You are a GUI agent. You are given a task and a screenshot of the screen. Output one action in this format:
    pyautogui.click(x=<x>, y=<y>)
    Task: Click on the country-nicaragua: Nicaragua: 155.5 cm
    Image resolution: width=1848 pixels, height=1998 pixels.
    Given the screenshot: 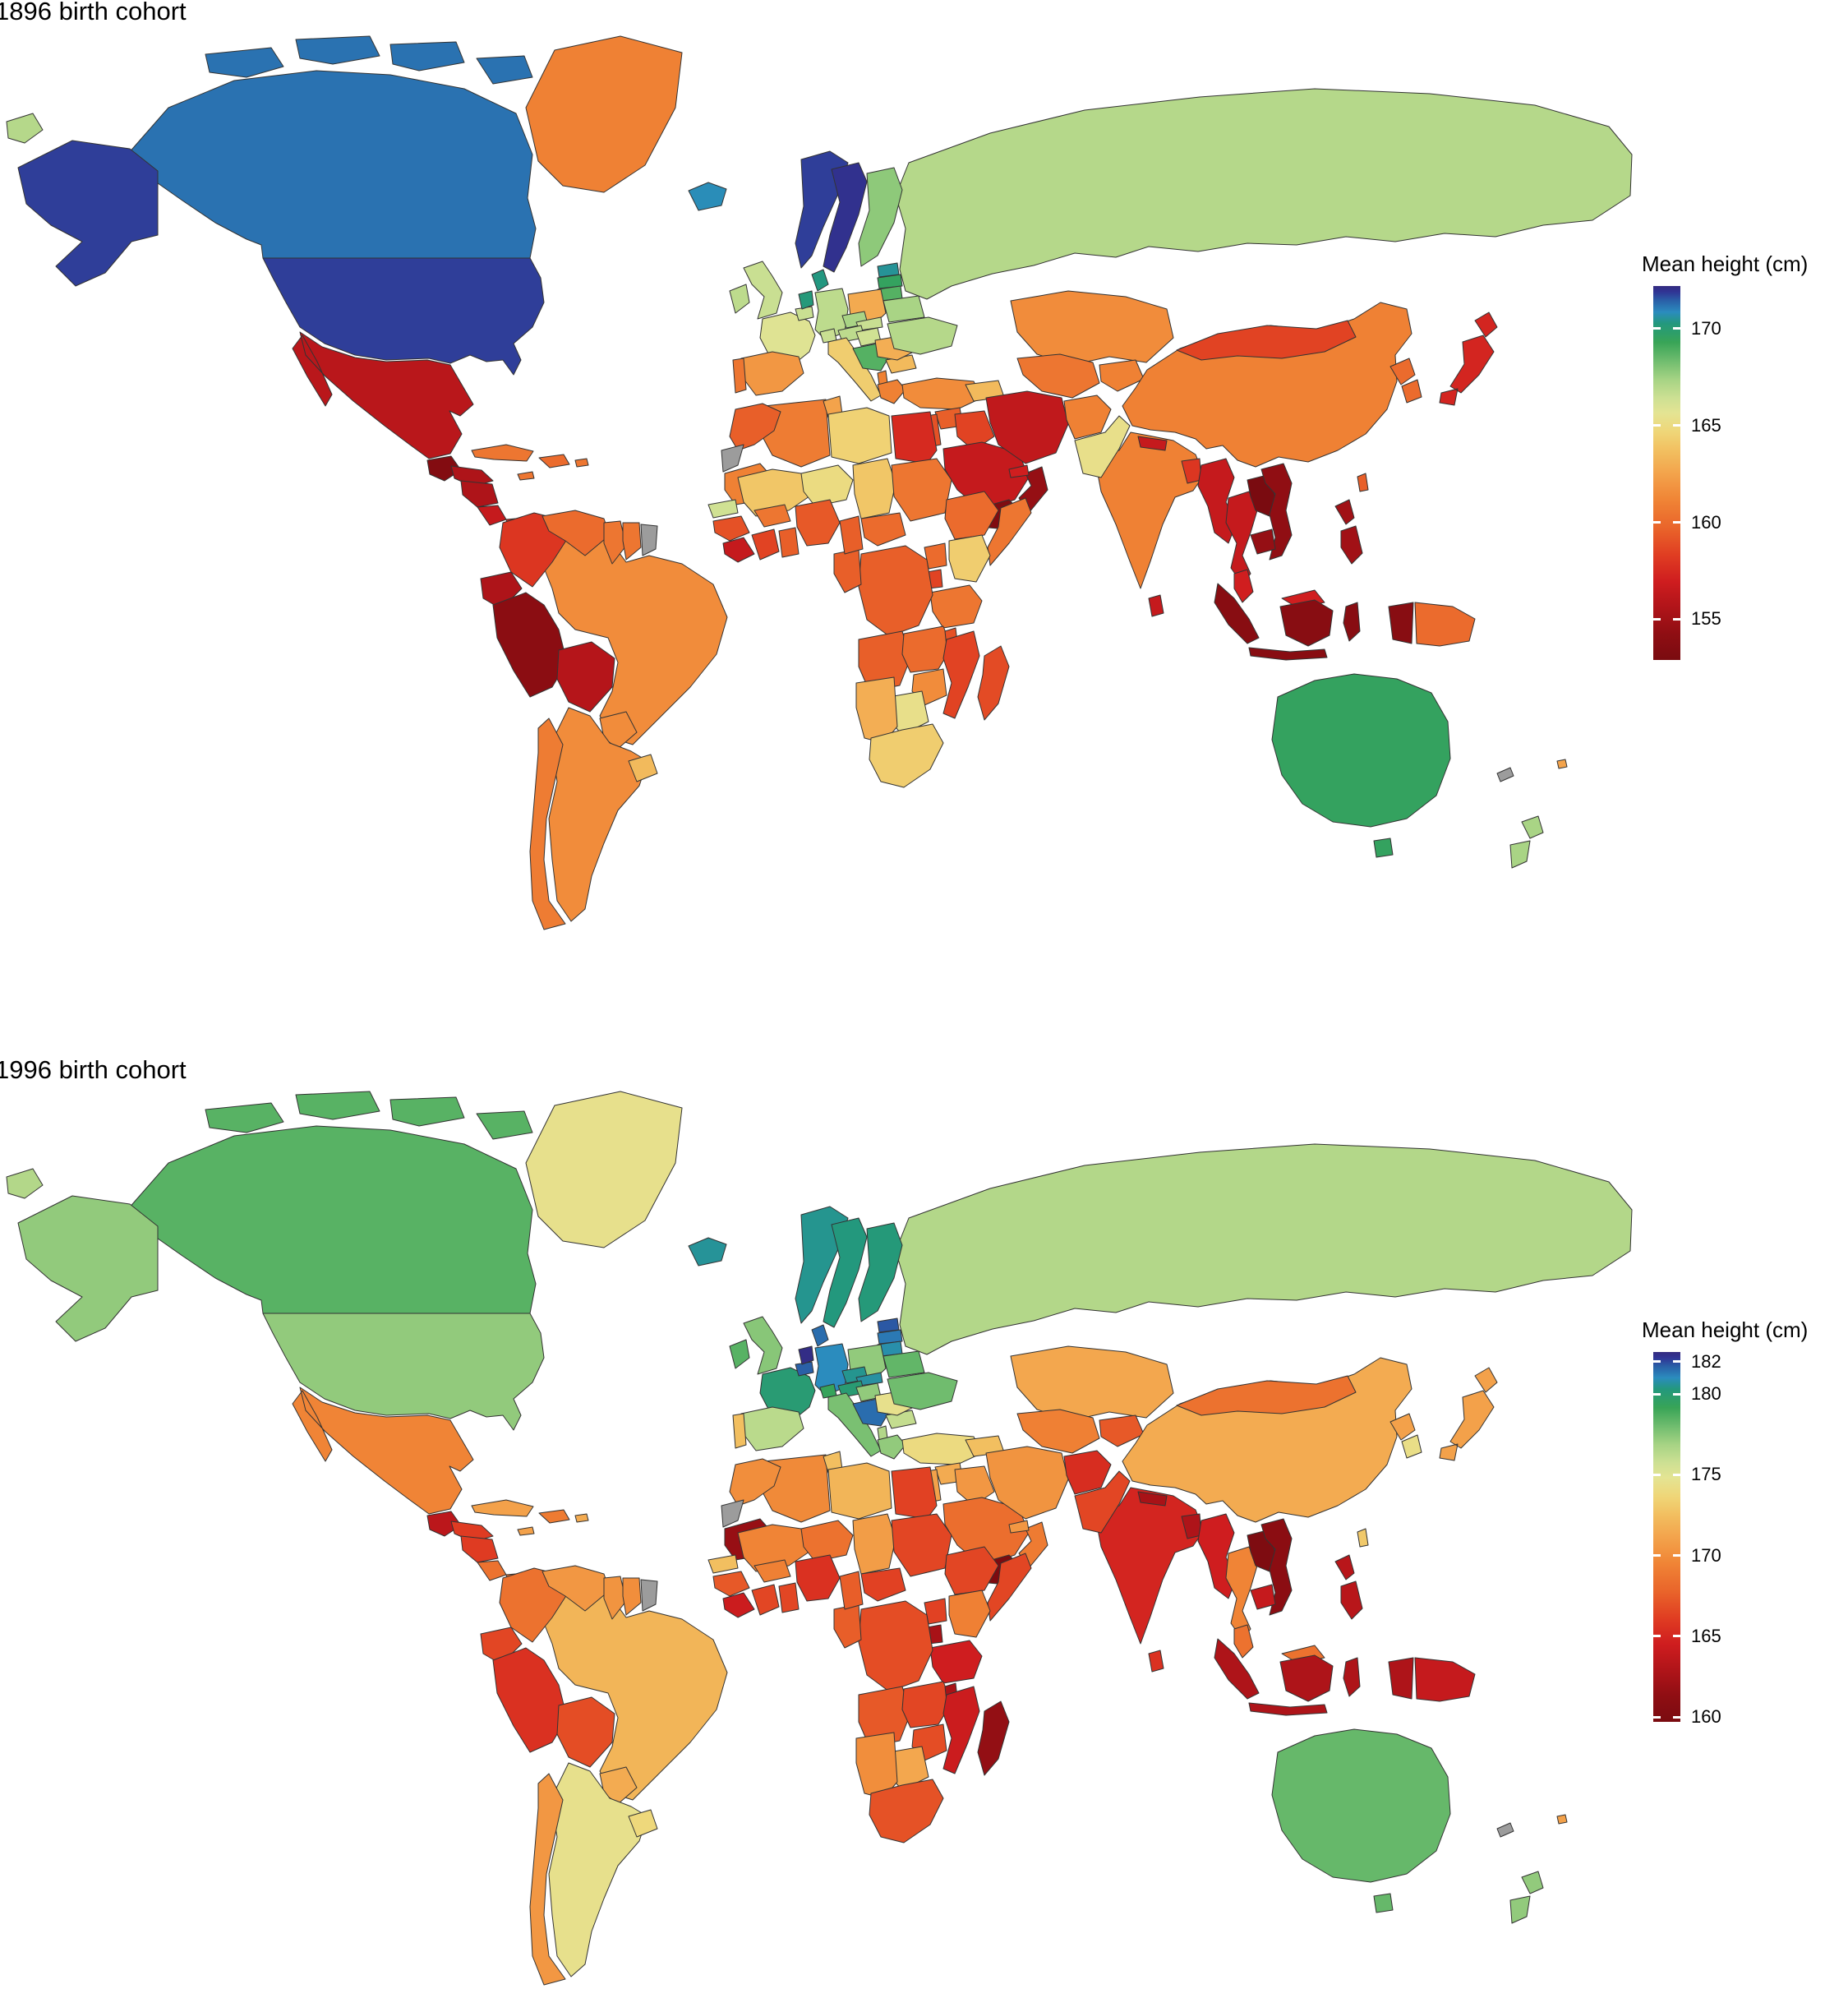 What is the action you would take?
    pyautogui.click(x=479, y=494)
    